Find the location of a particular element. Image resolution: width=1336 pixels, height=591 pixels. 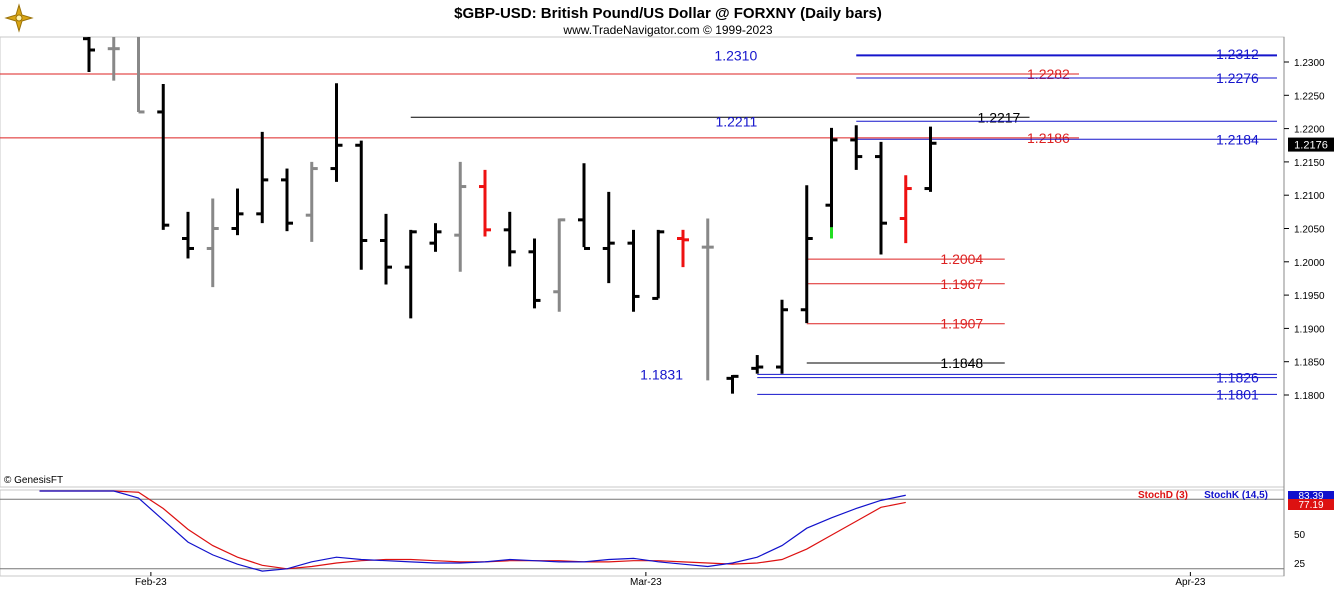

y-tick-label: 1.1800 is located at coordinates (1309, 396).